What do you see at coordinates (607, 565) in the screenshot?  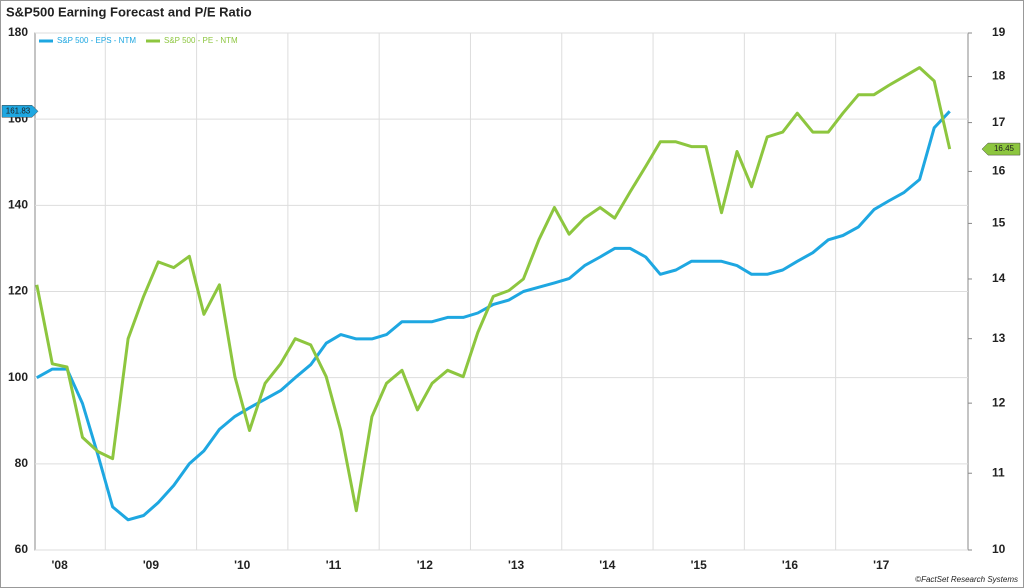 I see `x-tick-label: '14` at bounding box center [607, 565].